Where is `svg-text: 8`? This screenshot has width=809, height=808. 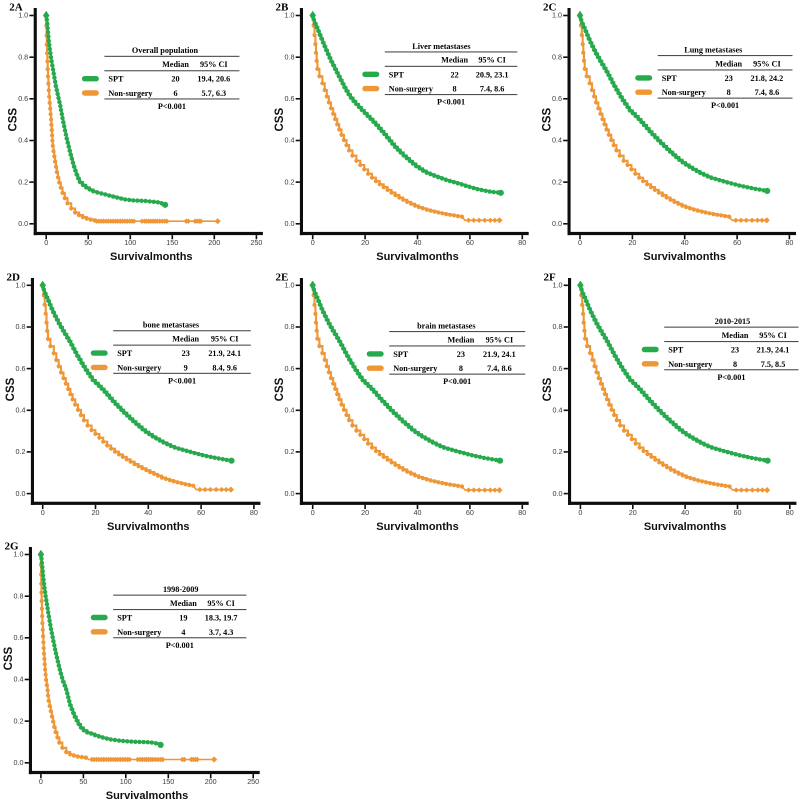
svg-text: 8 is located at coordinates (729, 92).